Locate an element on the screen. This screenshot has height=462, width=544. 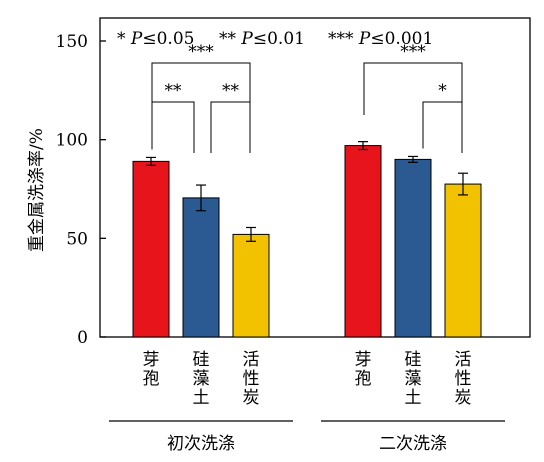
significance-legend-stars: * is located at coordinates (124, 39).